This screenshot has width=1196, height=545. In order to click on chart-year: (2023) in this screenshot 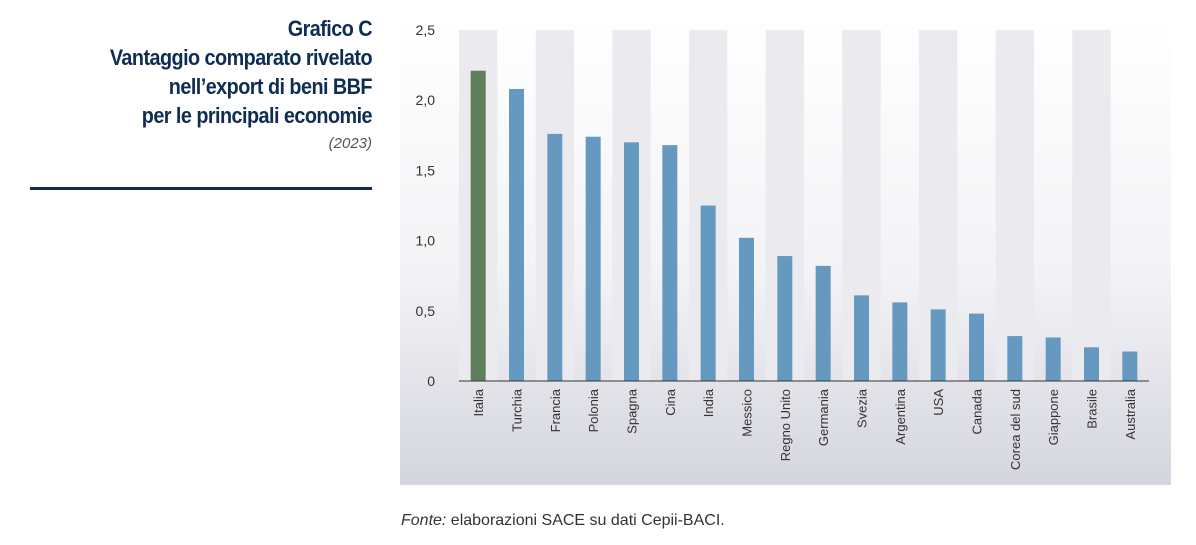, I will do `click(350, 143)`.